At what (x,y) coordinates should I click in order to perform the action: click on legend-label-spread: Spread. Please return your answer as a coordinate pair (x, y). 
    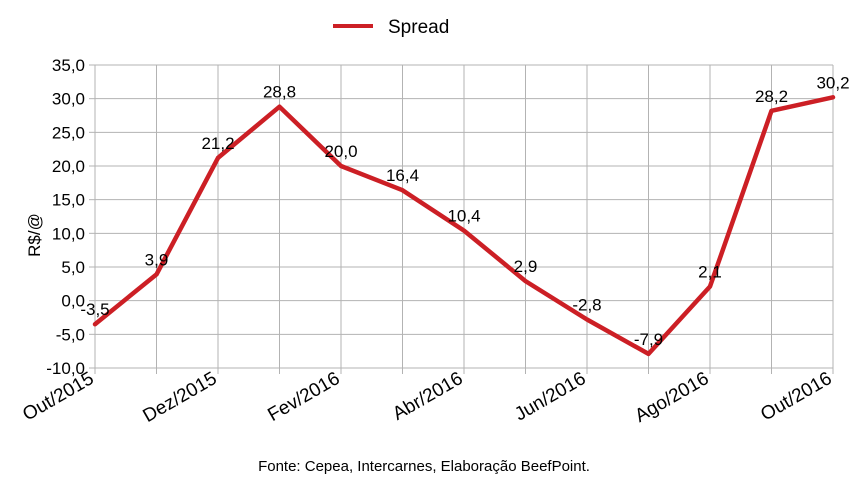
    Looking at the image, I should click on (418, 27).